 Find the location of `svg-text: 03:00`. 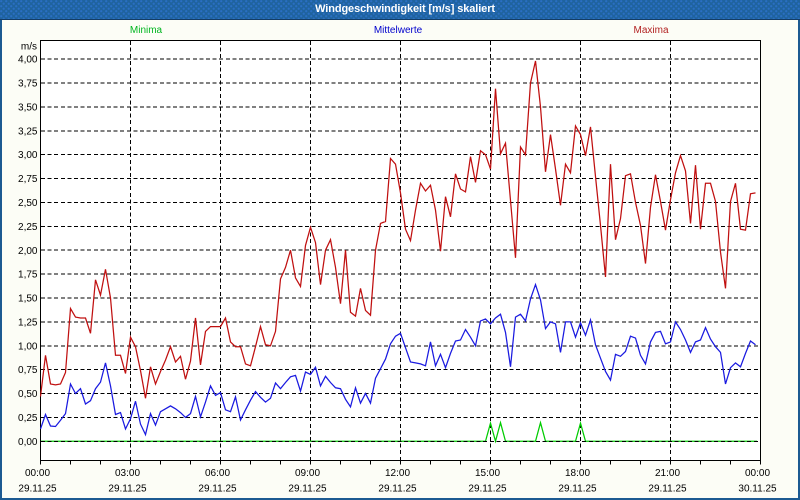

svg-text: 03:00 is located at coordinates (127, 473).